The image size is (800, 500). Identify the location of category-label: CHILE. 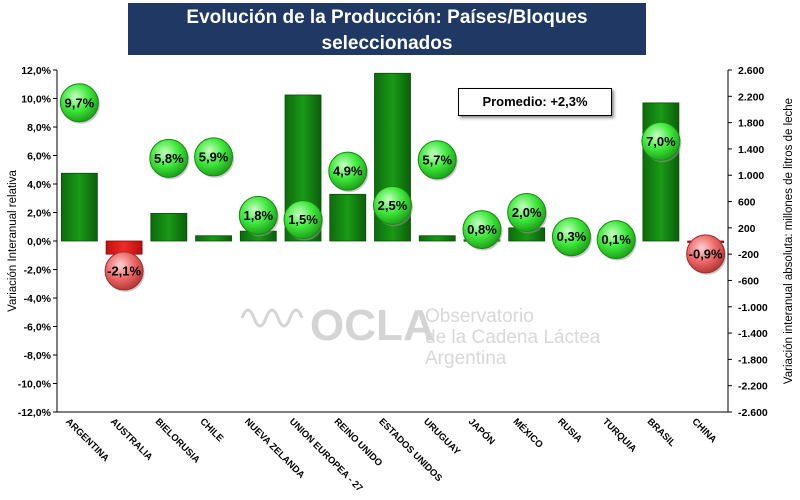
(211, 430).